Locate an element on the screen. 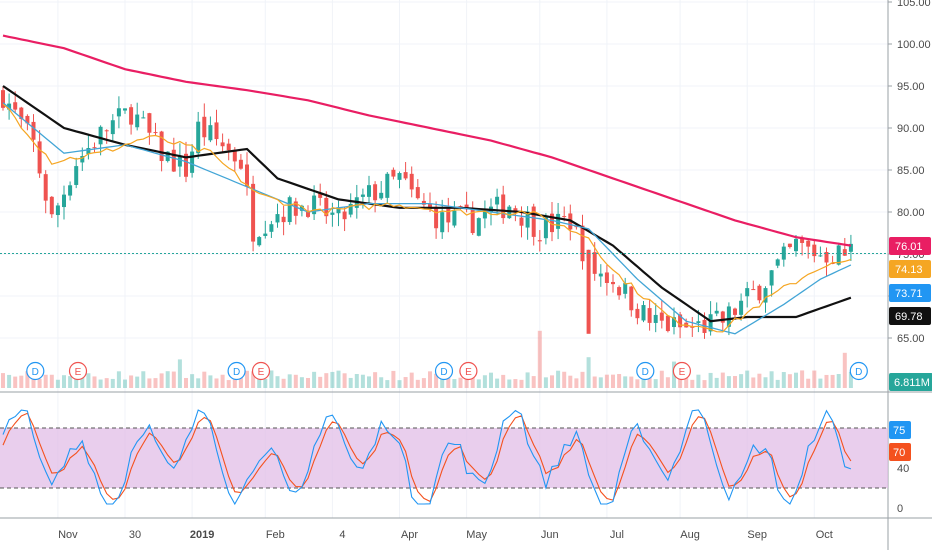 Image resolution: width=932 pixels, height=550 pixels. stoch-tag-text: 70 is located at coordinates (899, 453).